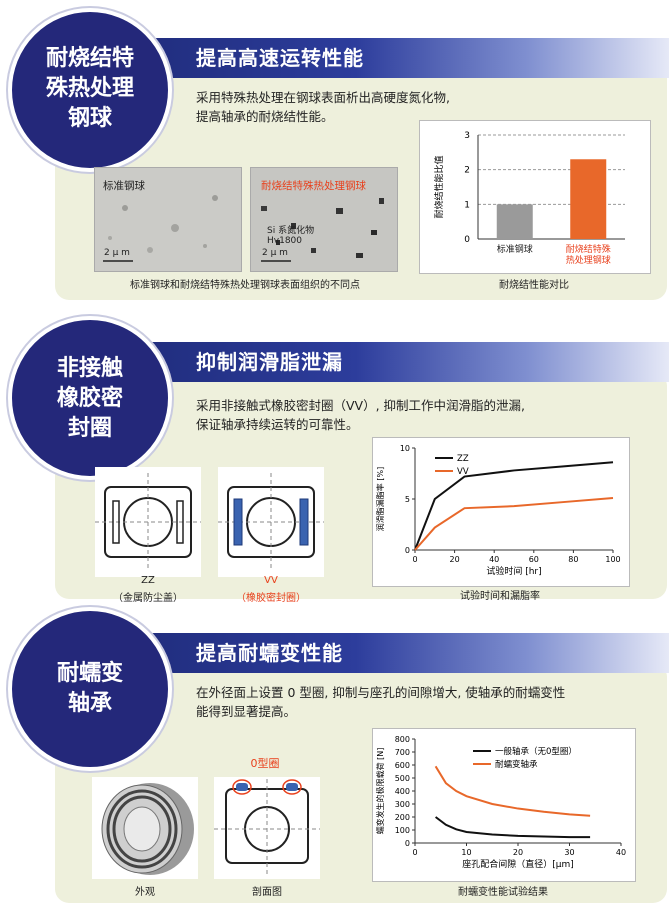 Image resolution: width=669 pixels, height=908 pixels. What do you see at coordinates (271, 580) in the screenshot?
I see `vv-label: VV` at bounding box center [271, 580].